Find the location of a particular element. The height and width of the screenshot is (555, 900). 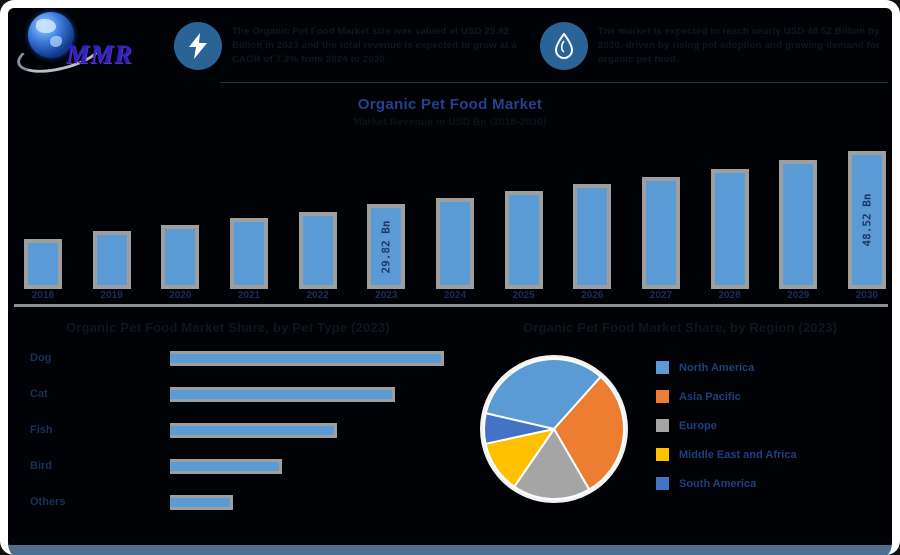

bar-rect-2029 is located at coordinates (798, 224).